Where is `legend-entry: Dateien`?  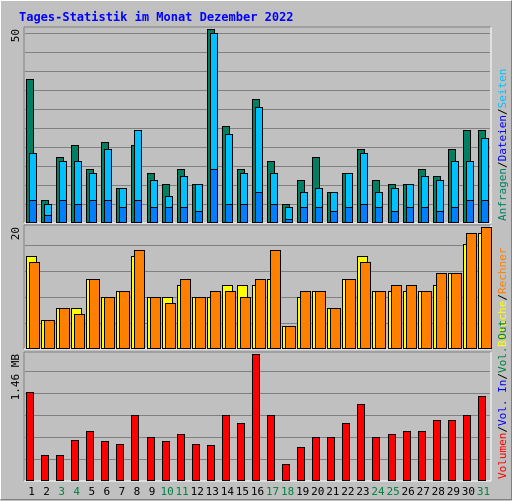
legend-entry: Dateien is located at coordinates (502, 138).